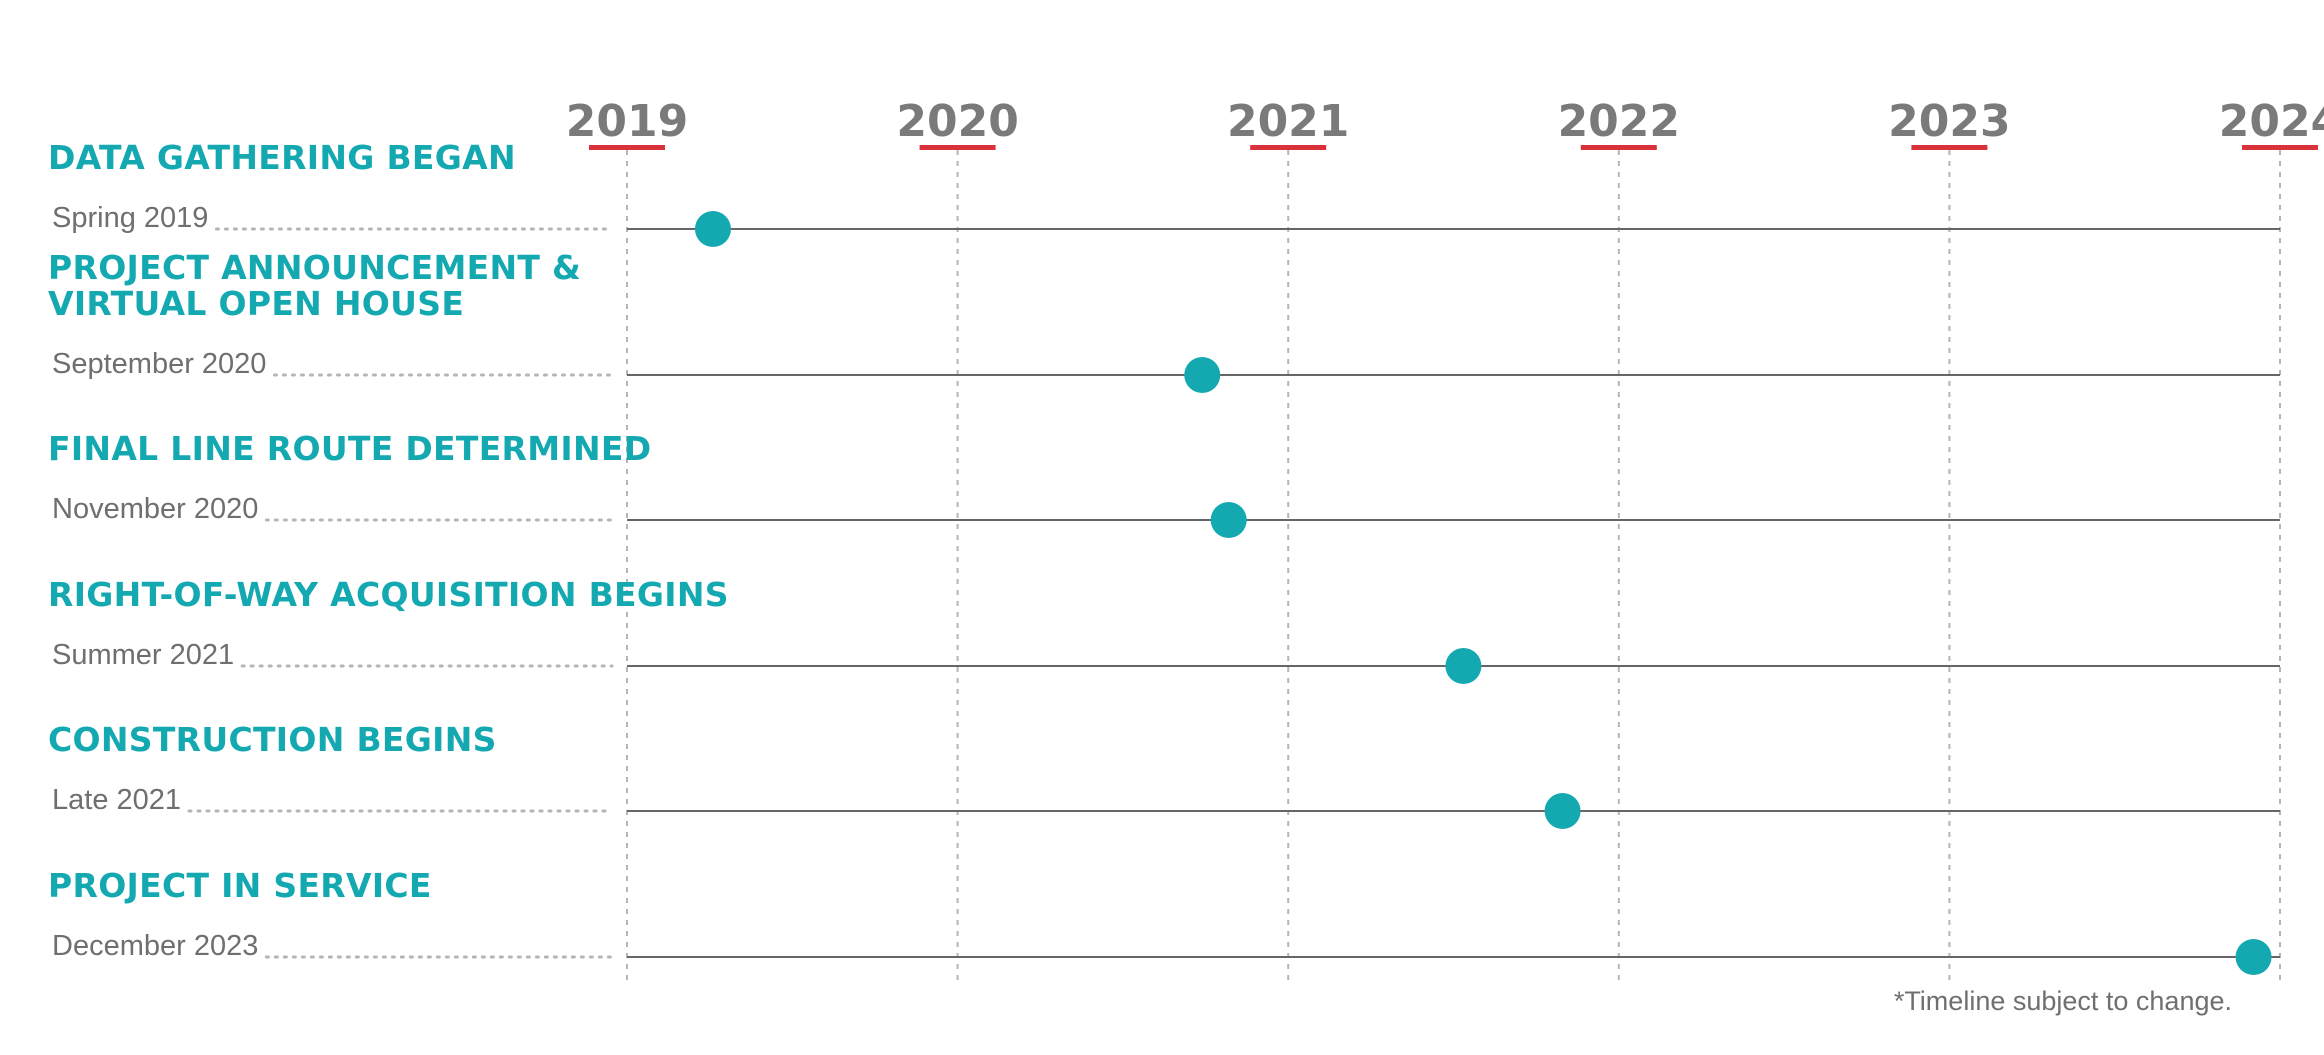 The width and height of the screenshot is (2324, 1055). Describe the element at coordinates (1619, 121) in the screenshot. I see `year-tick-label: 2022` at that location.